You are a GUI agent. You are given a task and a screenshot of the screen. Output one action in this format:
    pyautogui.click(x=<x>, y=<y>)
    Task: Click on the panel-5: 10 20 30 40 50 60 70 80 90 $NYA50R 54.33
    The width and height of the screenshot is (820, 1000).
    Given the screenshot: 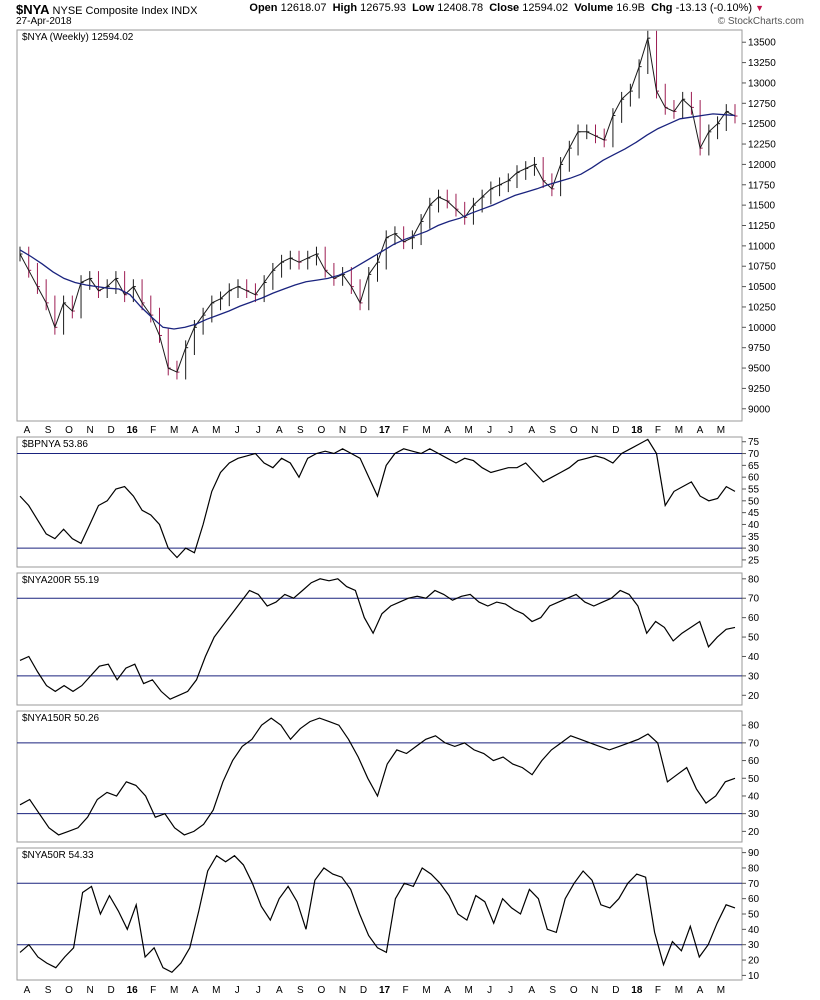 What is the action you would take?
    pyautogui.click(x=388, y=914)
    